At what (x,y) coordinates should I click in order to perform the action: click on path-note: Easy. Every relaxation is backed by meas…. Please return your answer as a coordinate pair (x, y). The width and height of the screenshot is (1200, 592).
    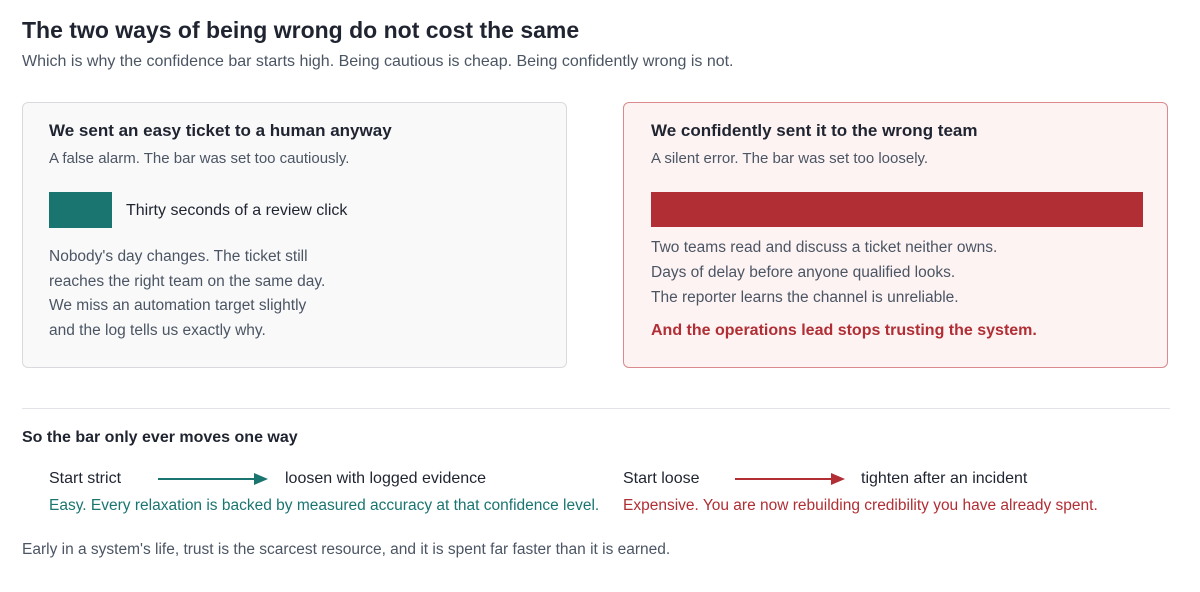
    Looking at the image, I should click on (324, 505).